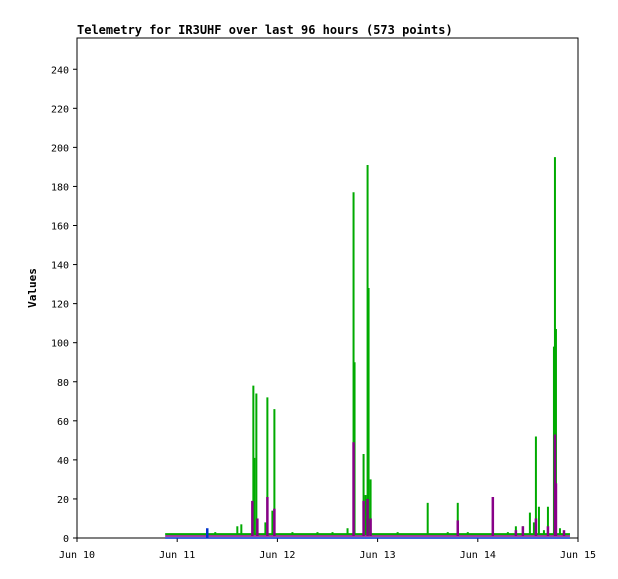 Image resolution: width=618 pixels, height=579 pixels. What do you see at coordinates (63, 422) in the screenshot?
I see `y-tick-label: 60` at bounding box center [63, 422].